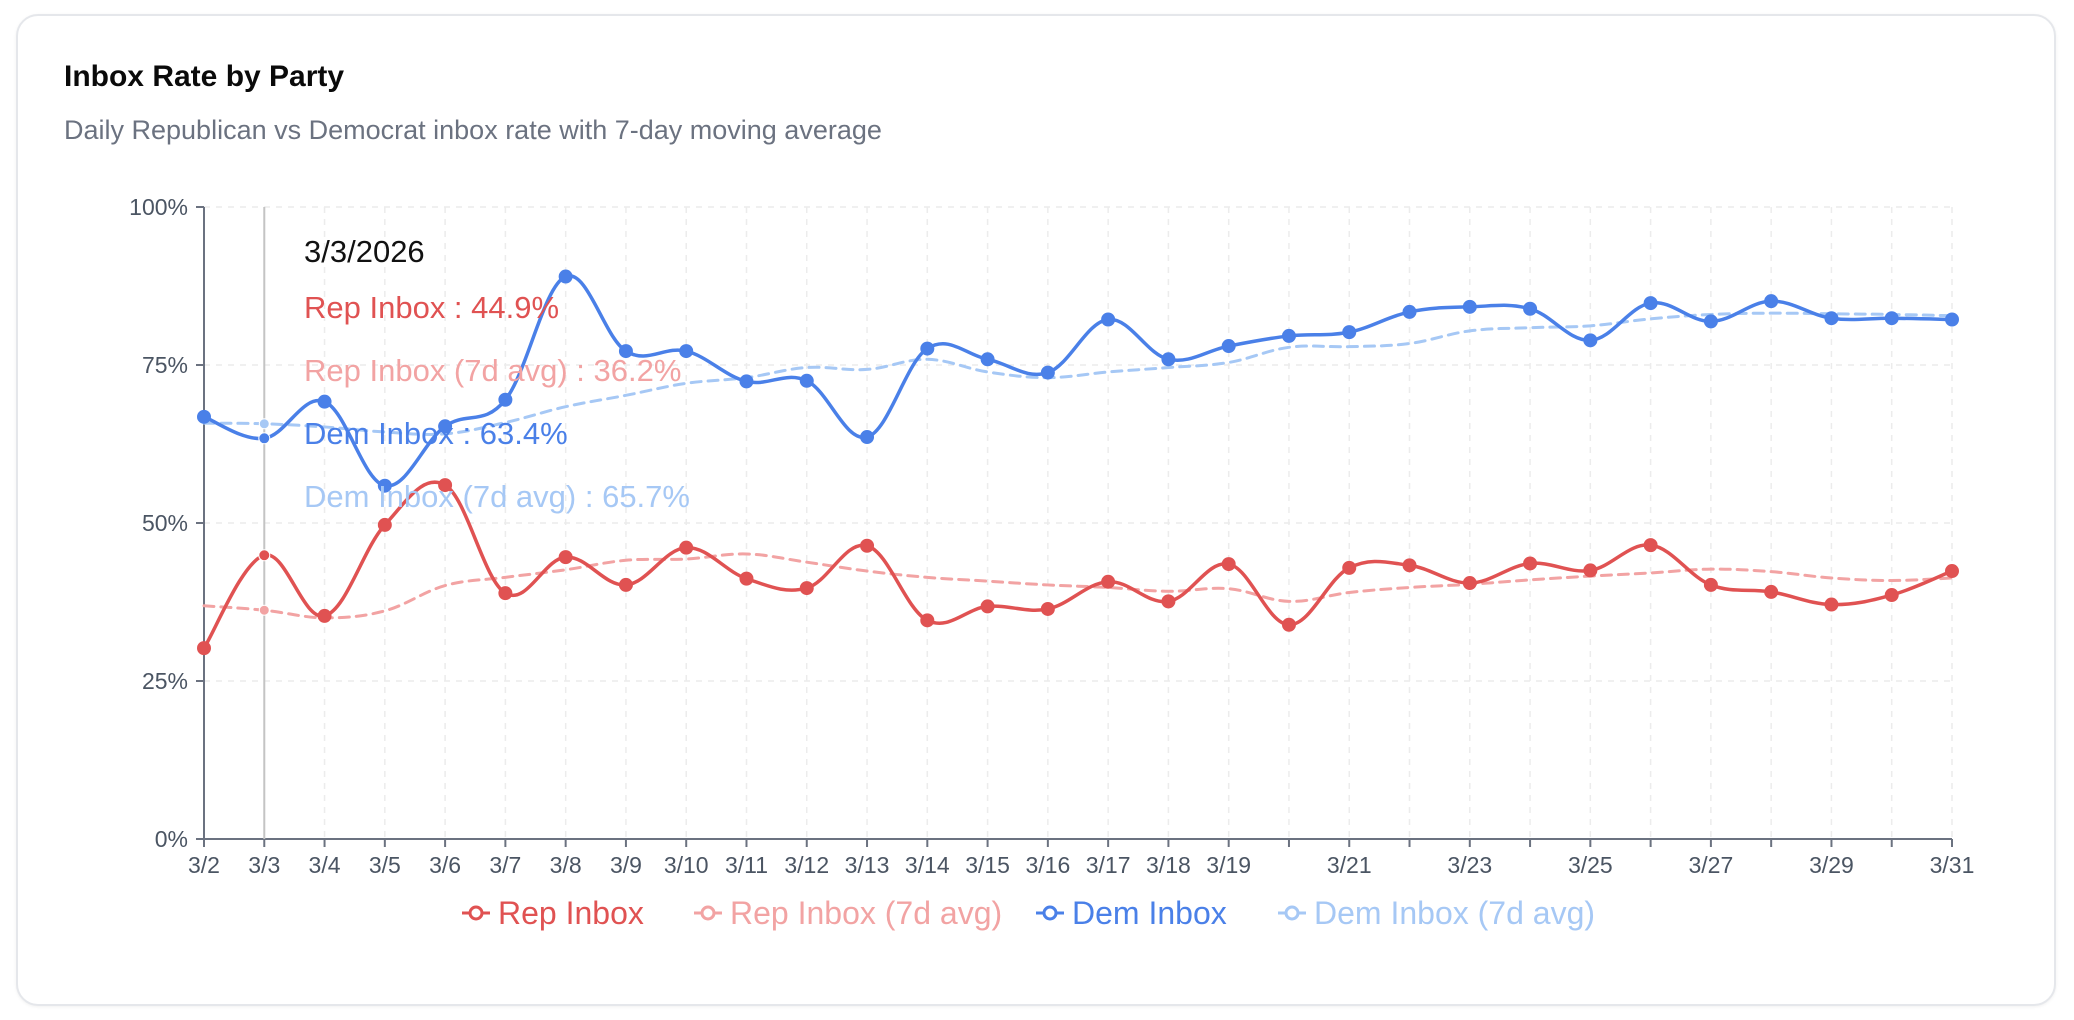 This screenshot has height=1020, width=2074. What do you see at coordinates (431, 307) in the screenshot?
I see `tooltip-row-rep: Rep Inbox : 44.9%` at bounding box center [431, 307].